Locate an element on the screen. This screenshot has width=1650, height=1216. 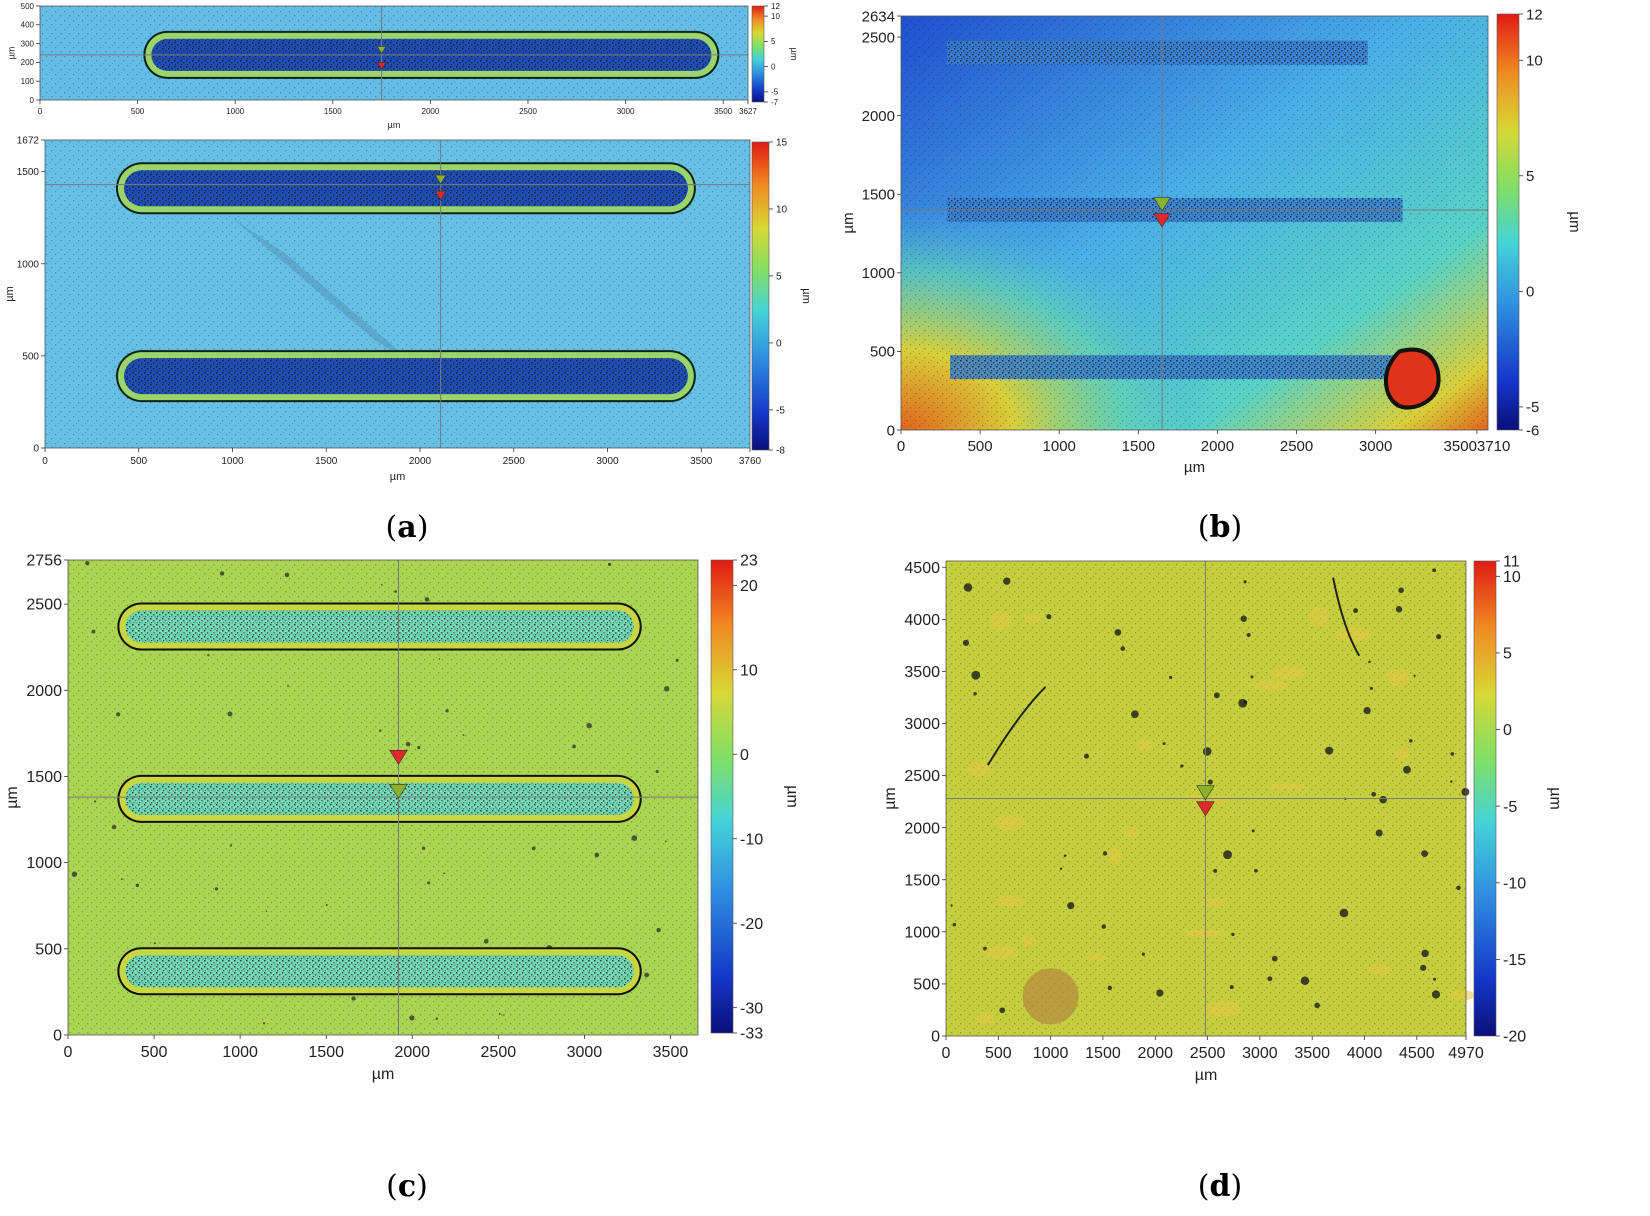
y-axis-label: µm is located at coordinates (890, 798).